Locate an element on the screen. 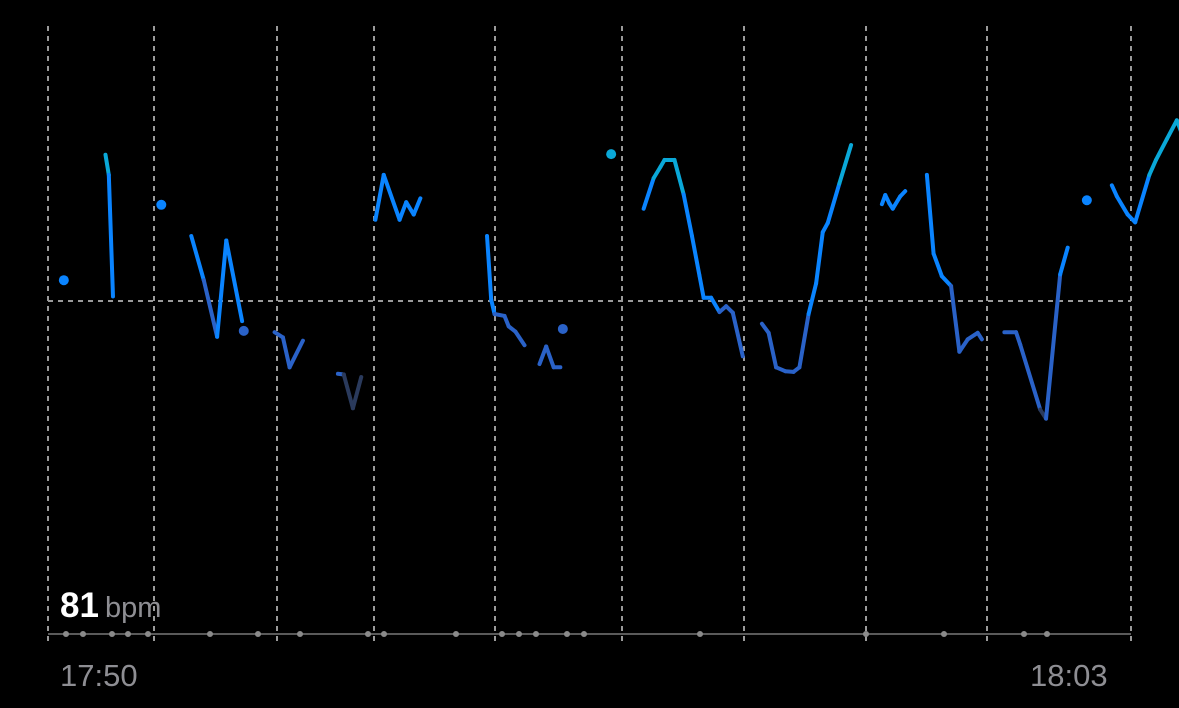 Image resolution: width=1179 pixels, height=708 pixels. reference-value: 81 is located at coordinates (79, 605).